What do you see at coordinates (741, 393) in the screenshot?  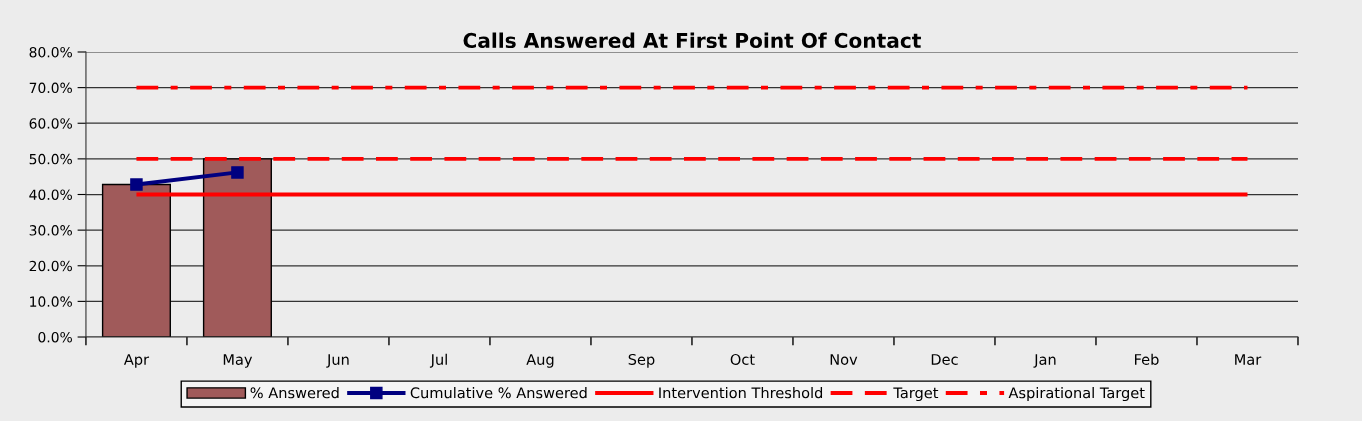 I see `legend-label: Intervention Threshold` at bounding box center [741, 393].